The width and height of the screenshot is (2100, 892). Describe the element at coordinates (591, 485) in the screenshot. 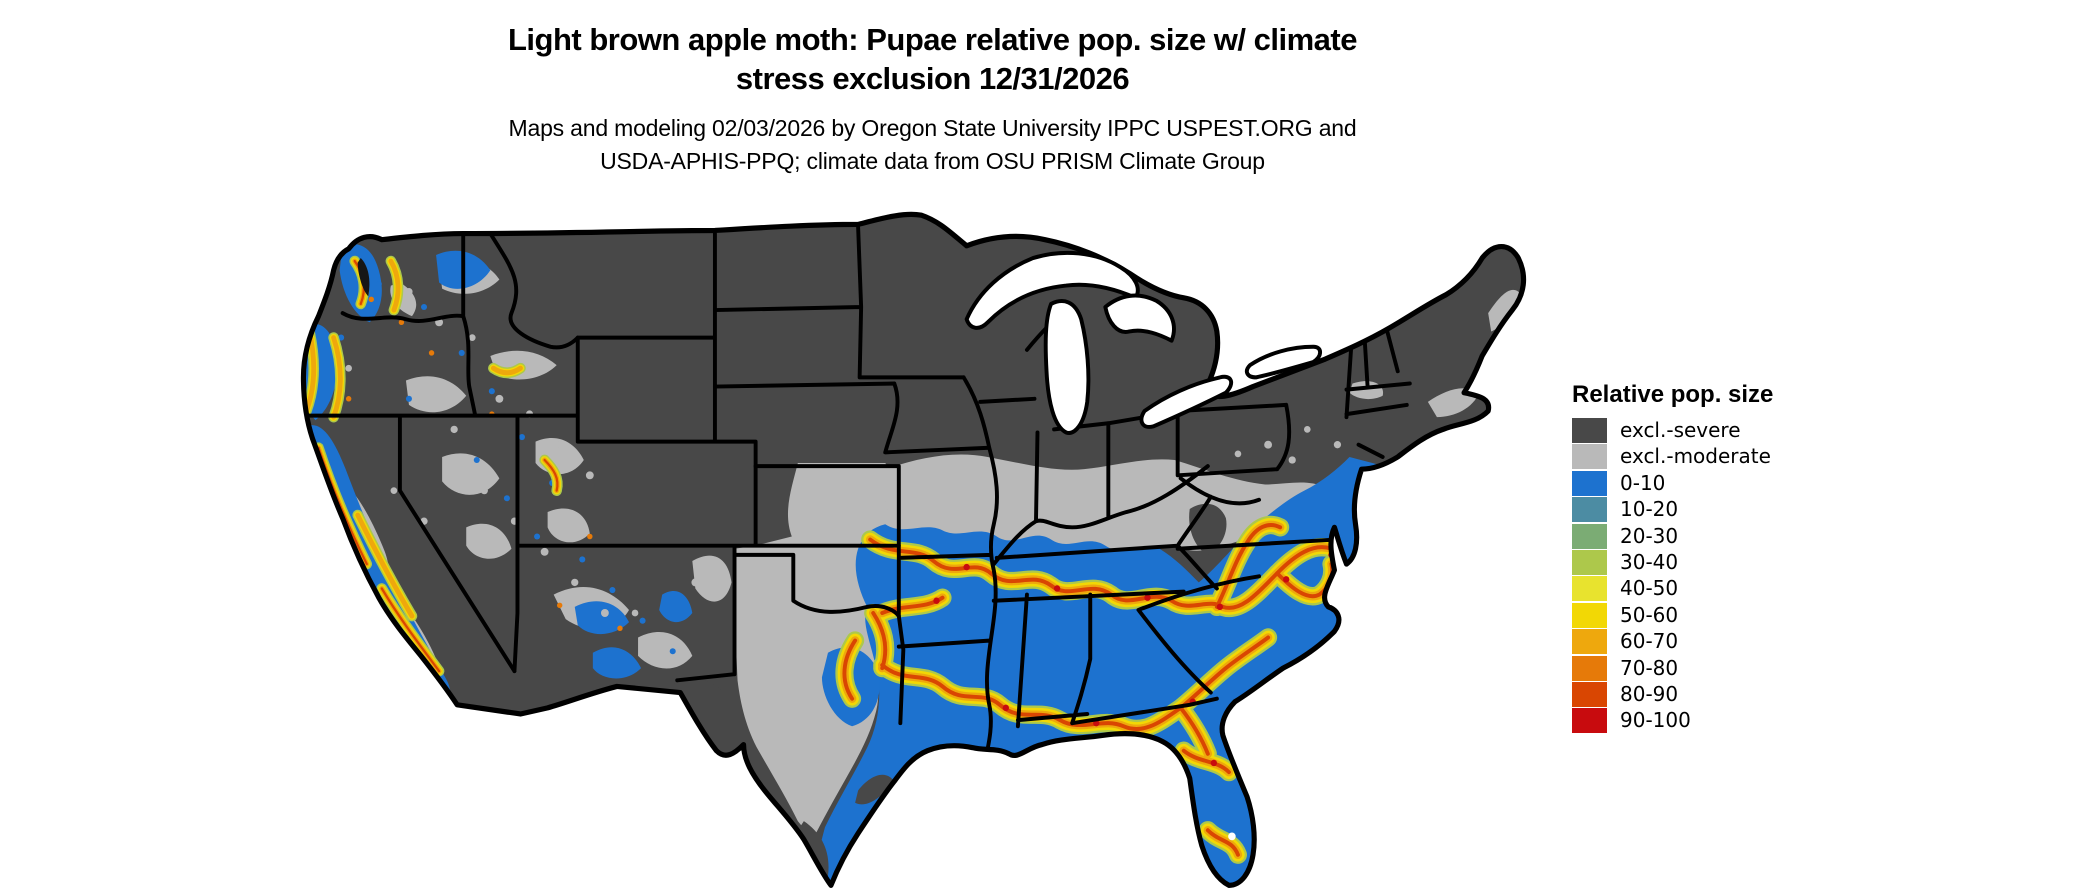

I see `map-layer-blue-west` at that location.